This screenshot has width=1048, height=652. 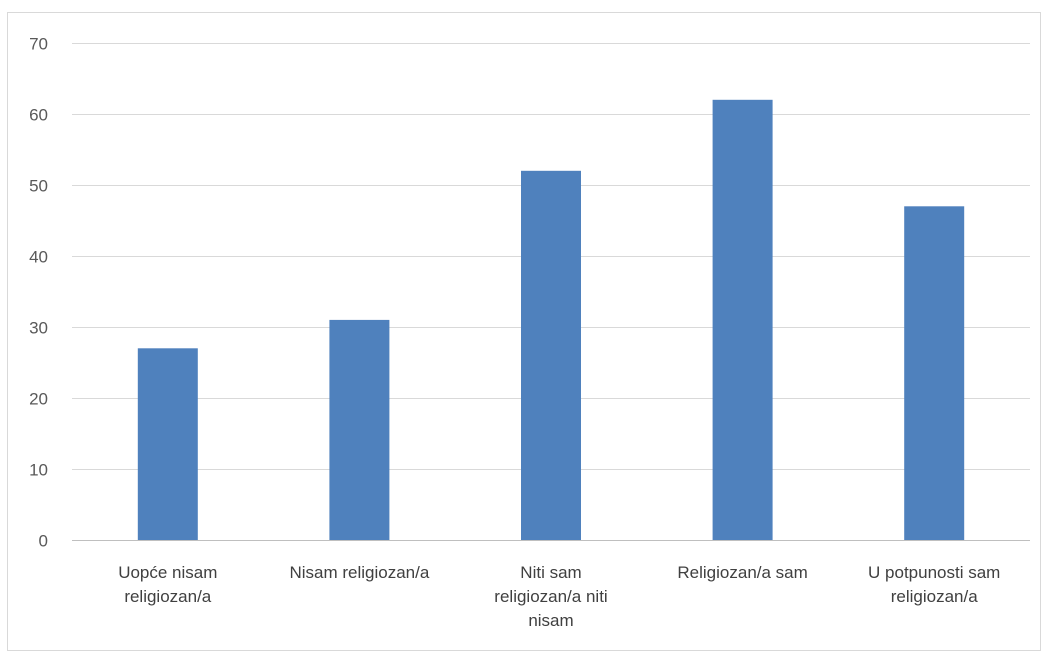 I want to click on x-tick-label-line: Nisam religiozan/a, so click(x=359, y=572).